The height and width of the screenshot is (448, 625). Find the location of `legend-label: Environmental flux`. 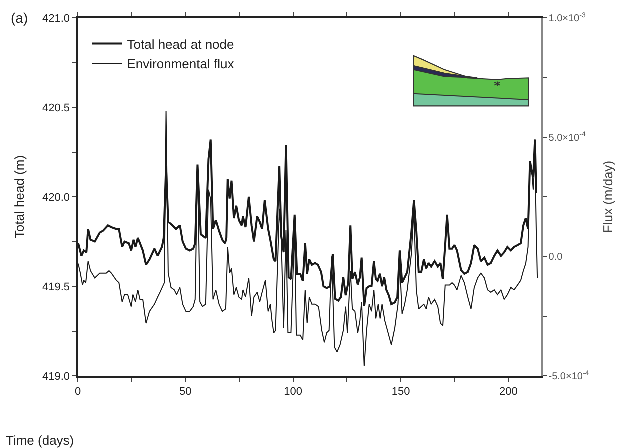

legend-label: Environmental flux is located at coordinates (181, 64).